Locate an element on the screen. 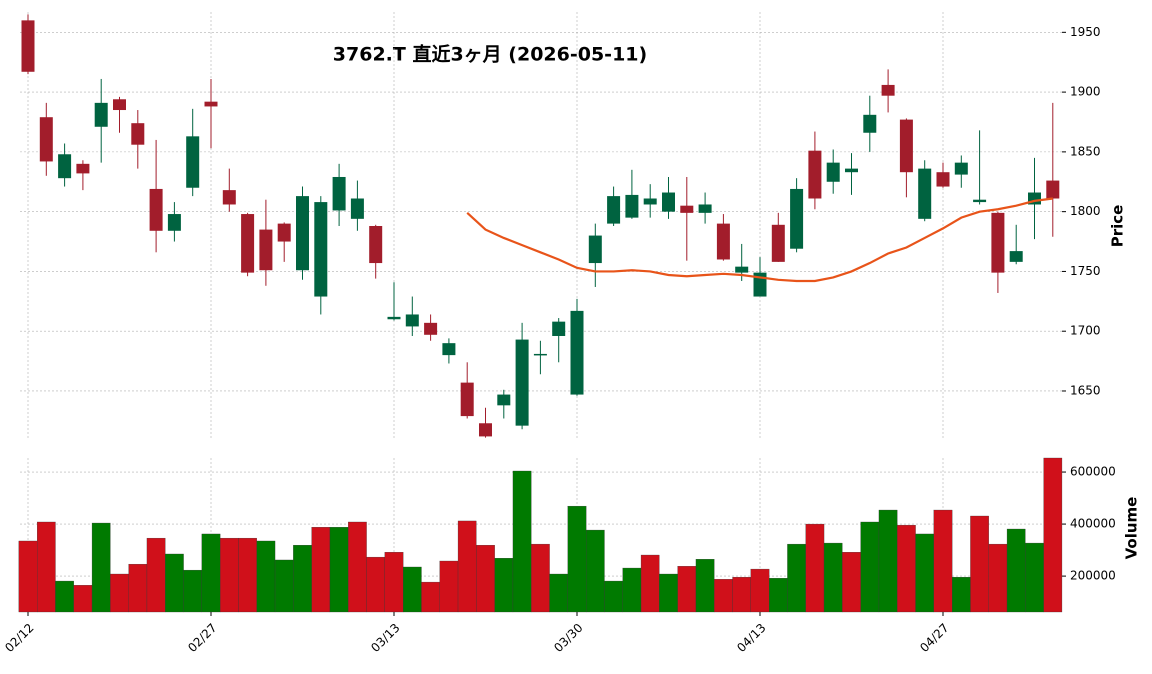 The width and height of the screenshot is (1152, 674). x-tick-label: 03/30 is located at coordinates (568, 638).